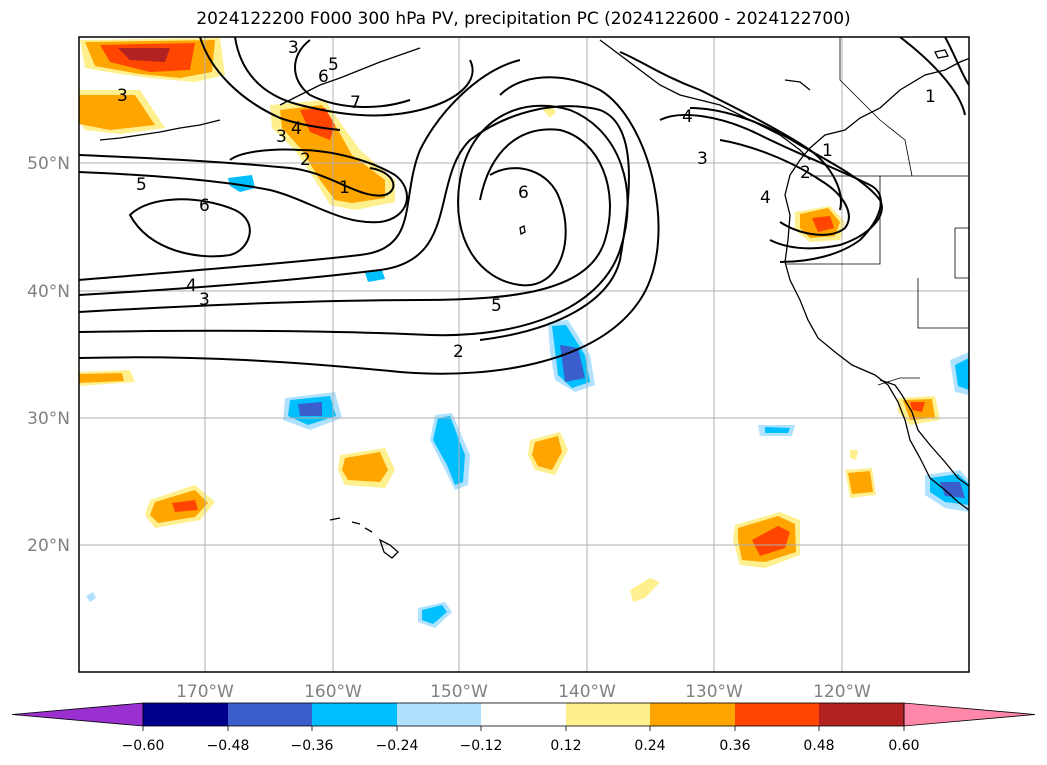  I want to click on lat-label: 20°N, so click(48, 546).